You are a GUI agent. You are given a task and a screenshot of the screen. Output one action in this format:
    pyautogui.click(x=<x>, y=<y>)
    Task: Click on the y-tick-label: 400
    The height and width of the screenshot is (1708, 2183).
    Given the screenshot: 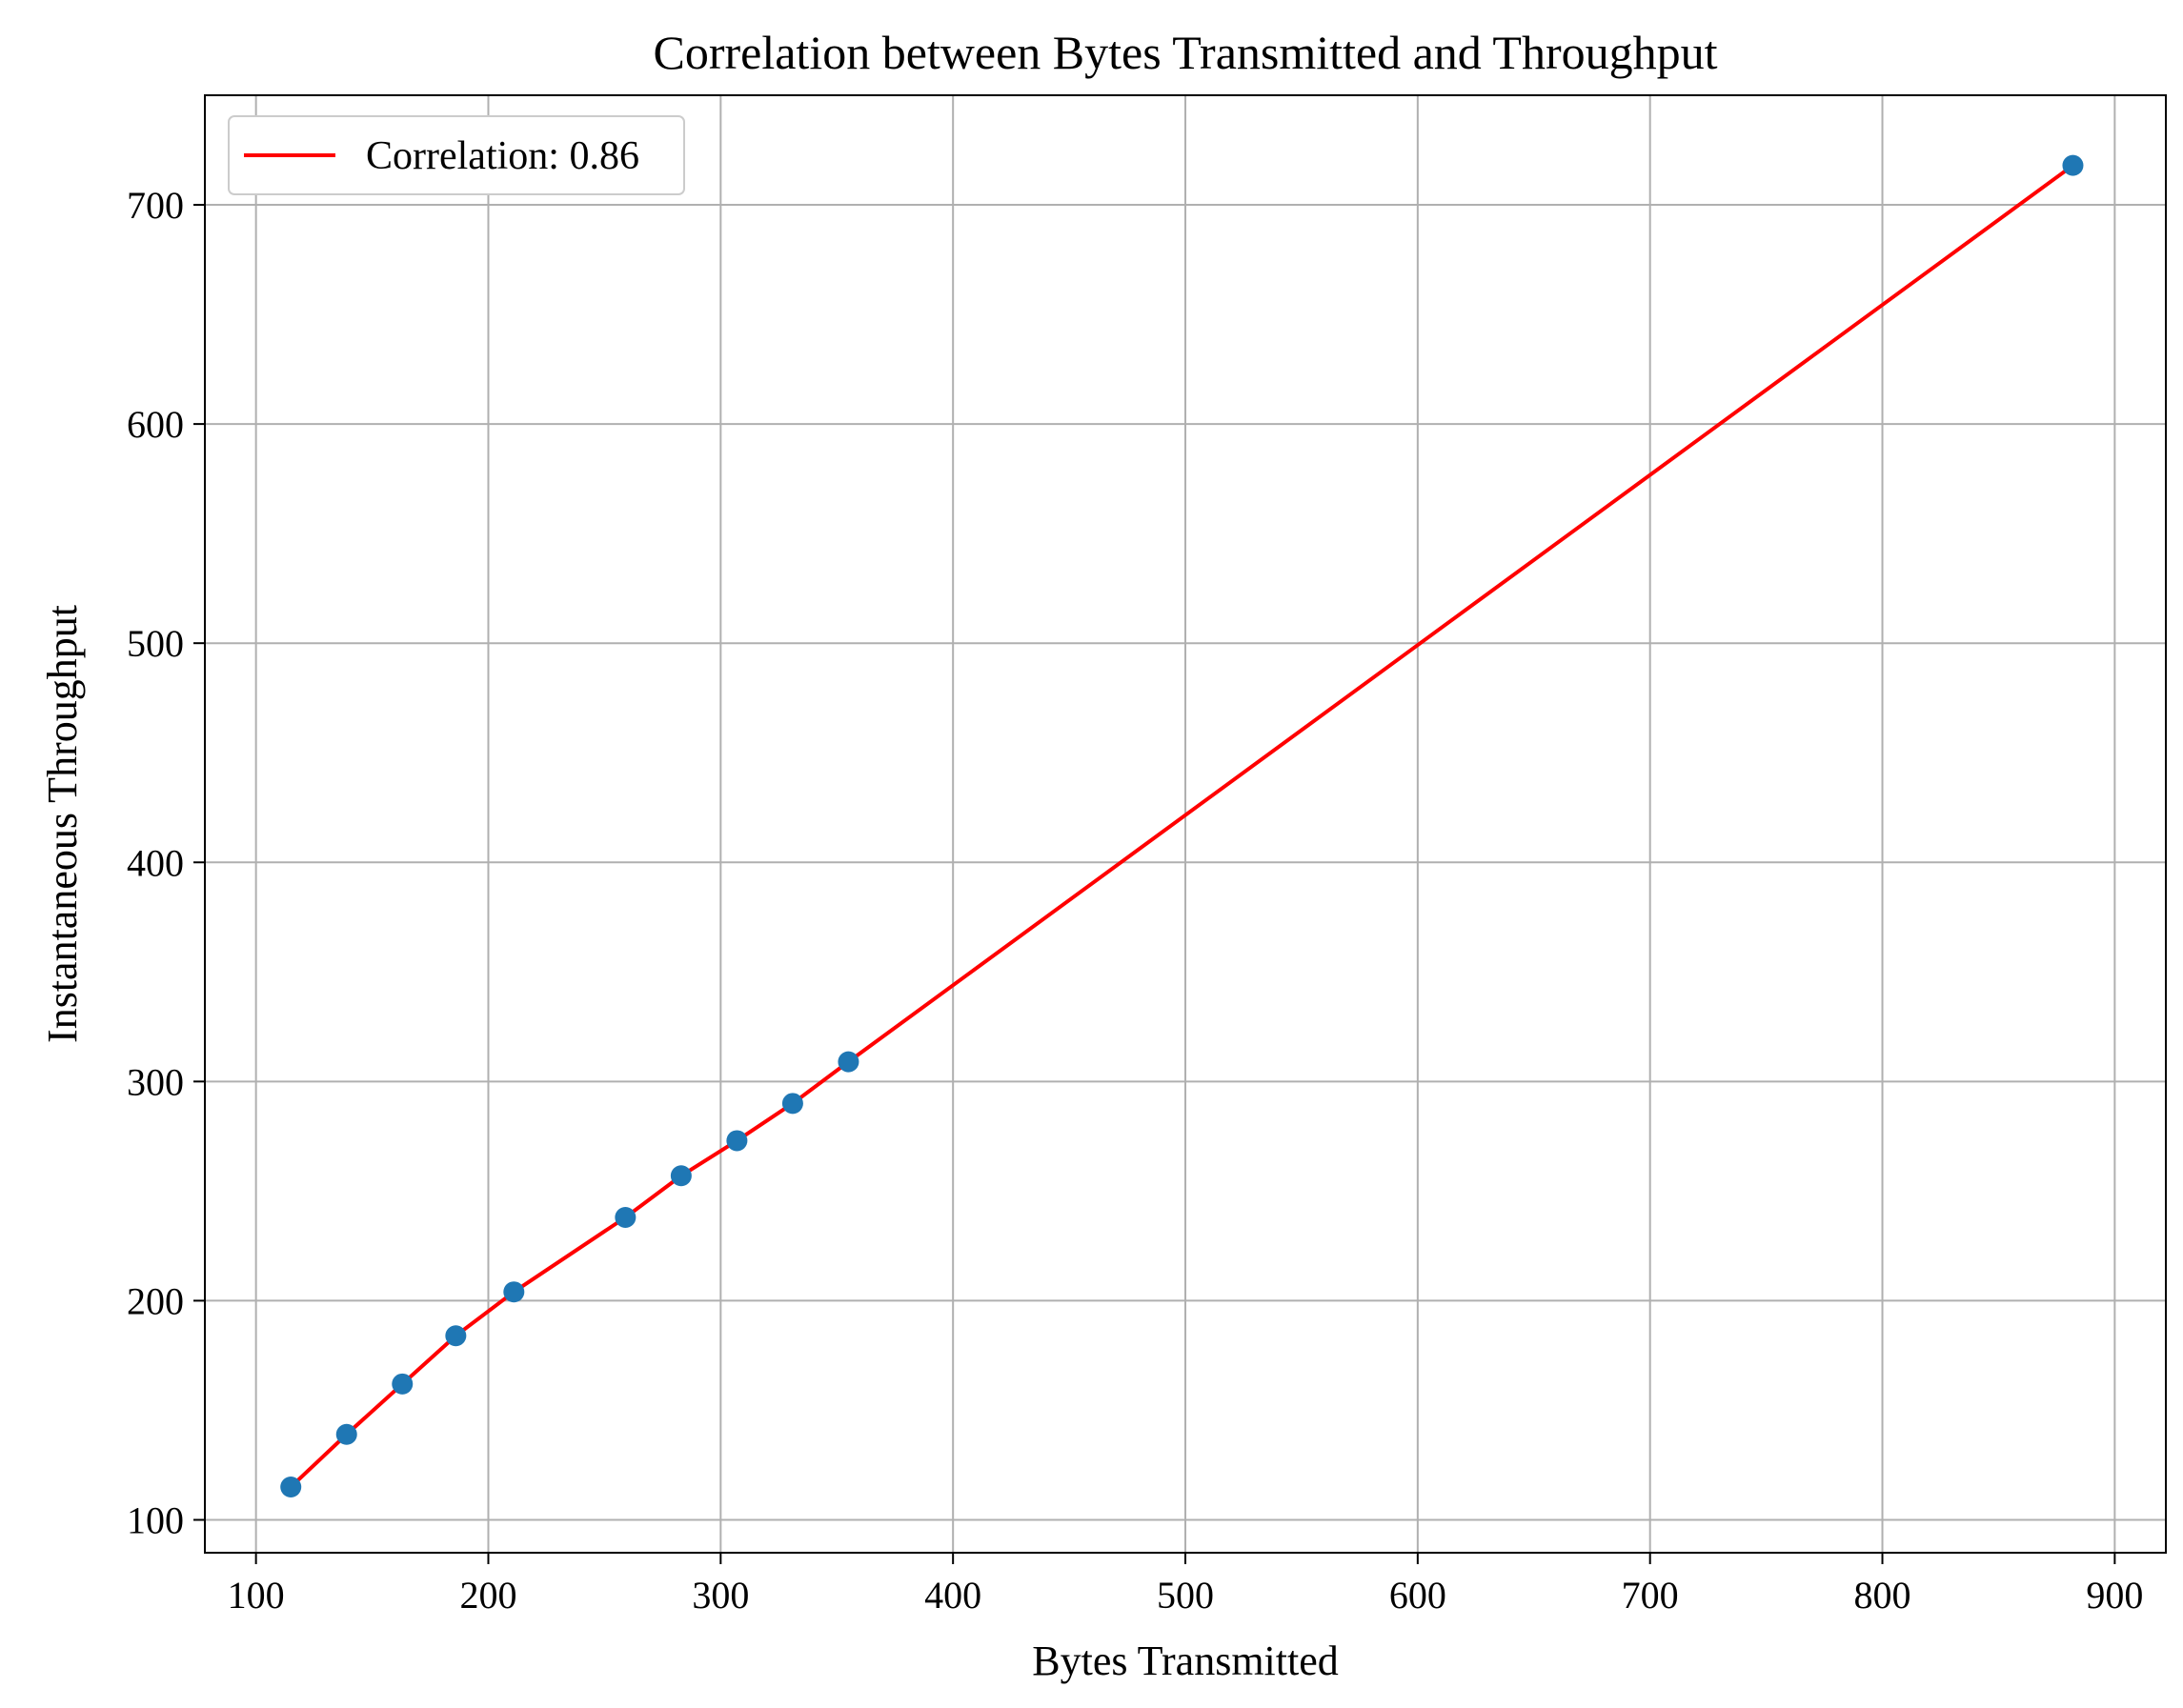 What is the action you would take?
    pyautogui.click(x=155, y=863)
    